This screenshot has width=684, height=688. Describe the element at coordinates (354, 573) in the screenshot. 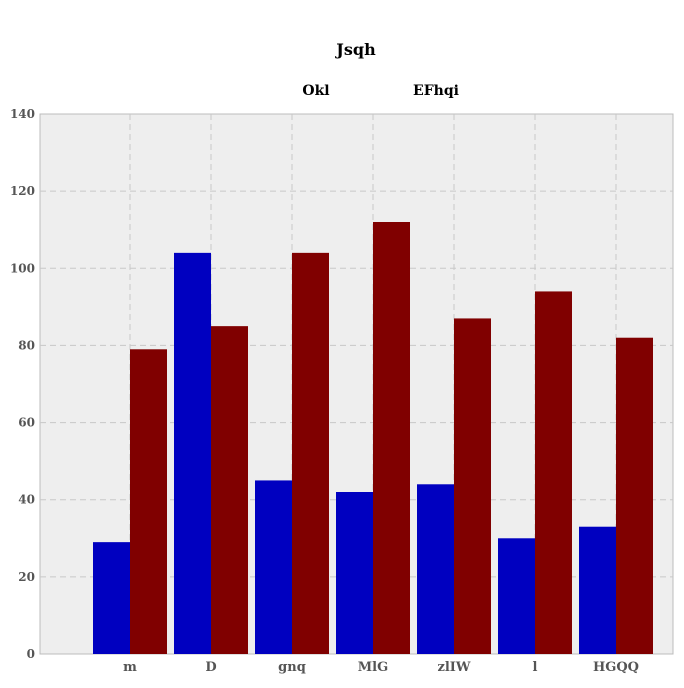

I see `bar-series-1-MlG` at that location.